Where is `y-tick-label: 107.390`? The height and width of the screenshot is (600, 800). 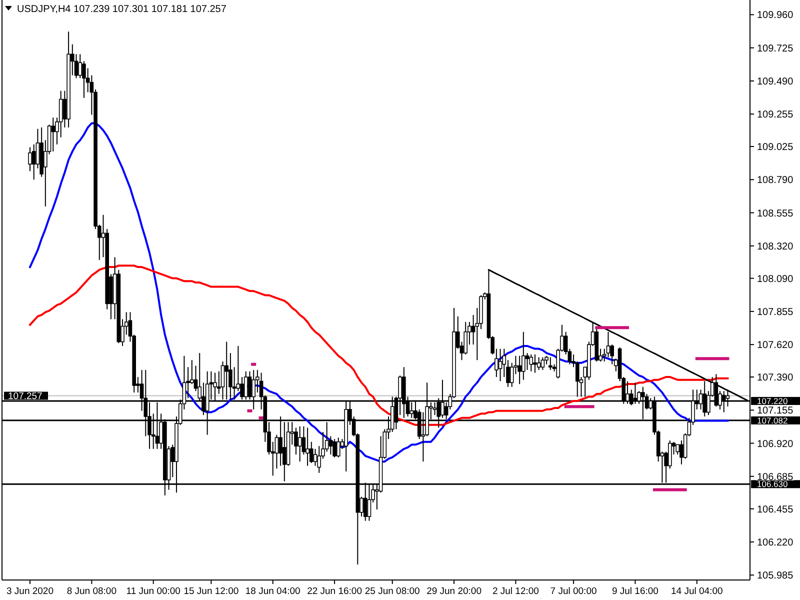 y-tick-label: 107.390 is located at coordinates (775, 378).